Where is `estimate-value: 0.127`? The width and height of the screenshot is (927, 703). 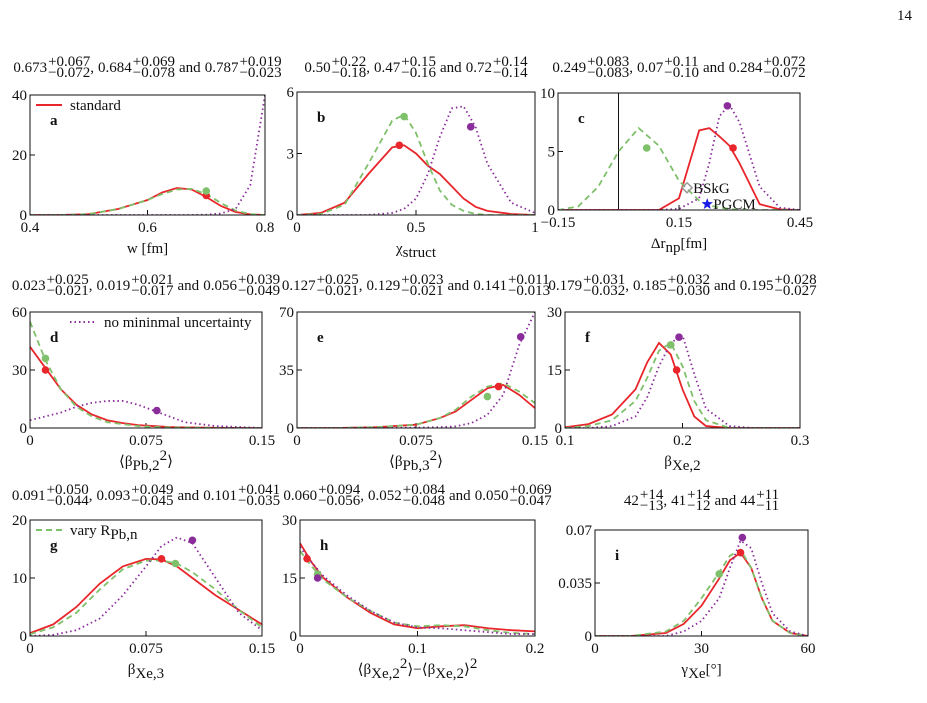
estimate-value: 0.127 is located at coordinates (299, 286).